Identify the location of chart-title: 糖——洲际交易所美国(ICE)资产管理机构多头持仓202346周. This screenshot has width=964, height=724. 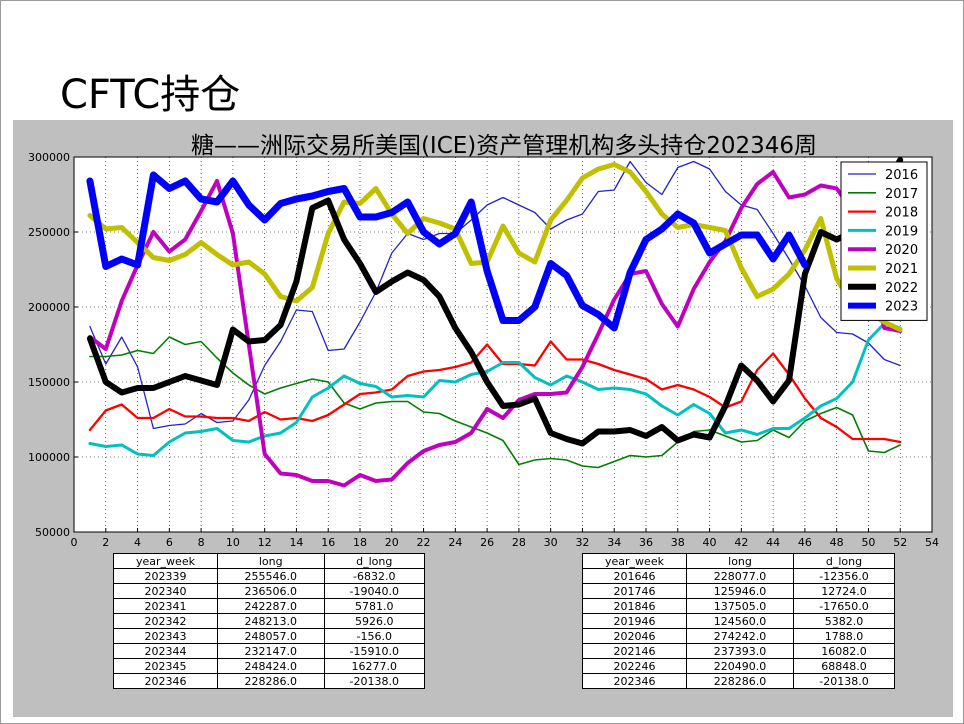
(504, 146).